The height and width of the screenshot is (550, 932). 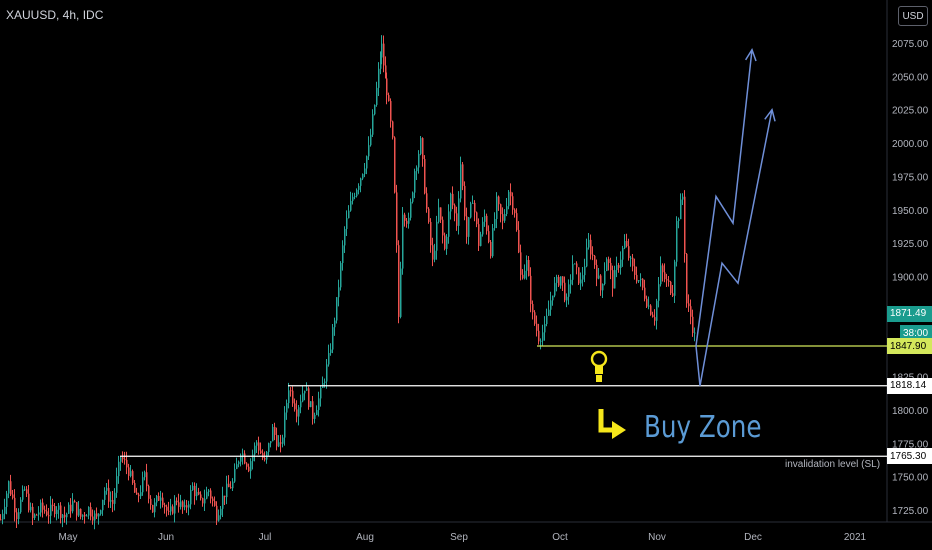 What do you see at coordinates (910, 44) in the screenshot?
I see `y-tick-label: 2075.00` at bounding box center [910, 44].